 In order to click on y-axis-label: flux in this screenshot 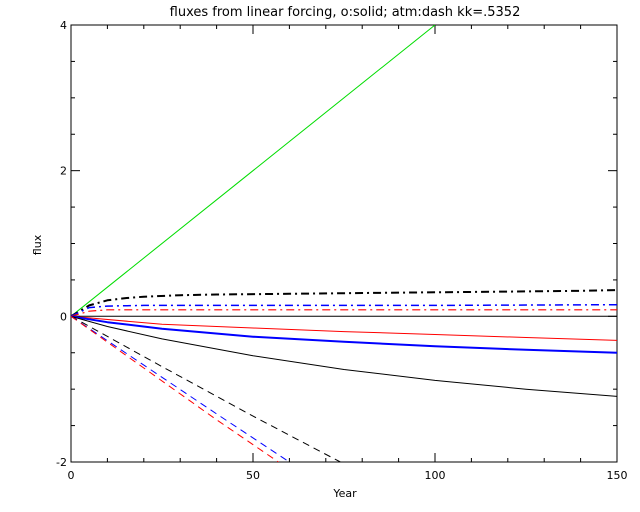, I will do `click(37, 244)`.